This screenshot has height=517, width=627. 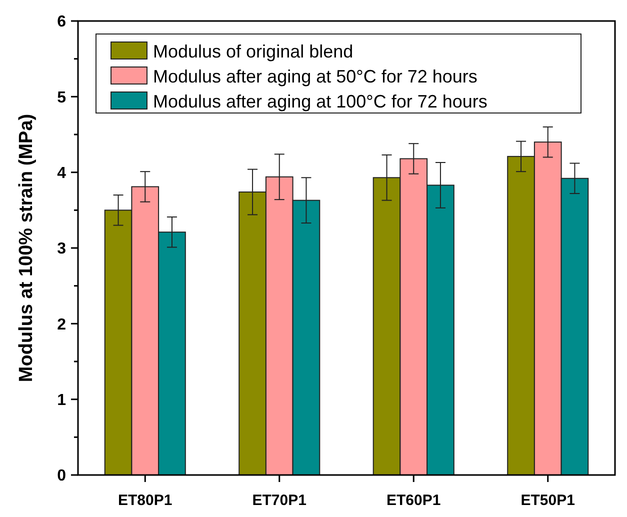 I want to click on x-tick-label: ET80P1, so click(x=145, y=500).